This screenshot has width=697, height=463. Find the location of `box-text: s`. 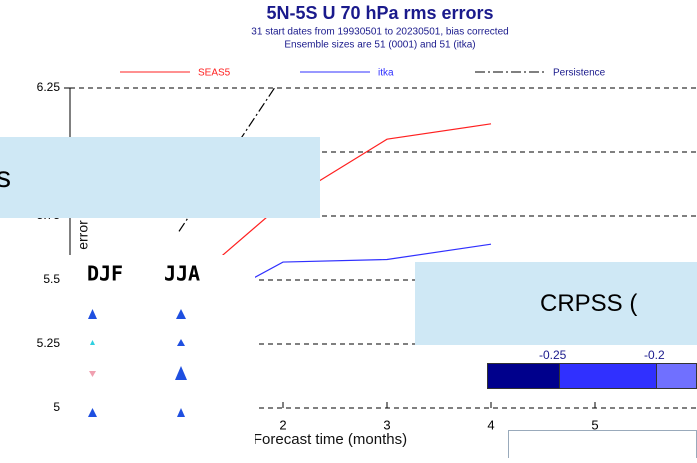

box-text: s is located at coordinates (5, 177).